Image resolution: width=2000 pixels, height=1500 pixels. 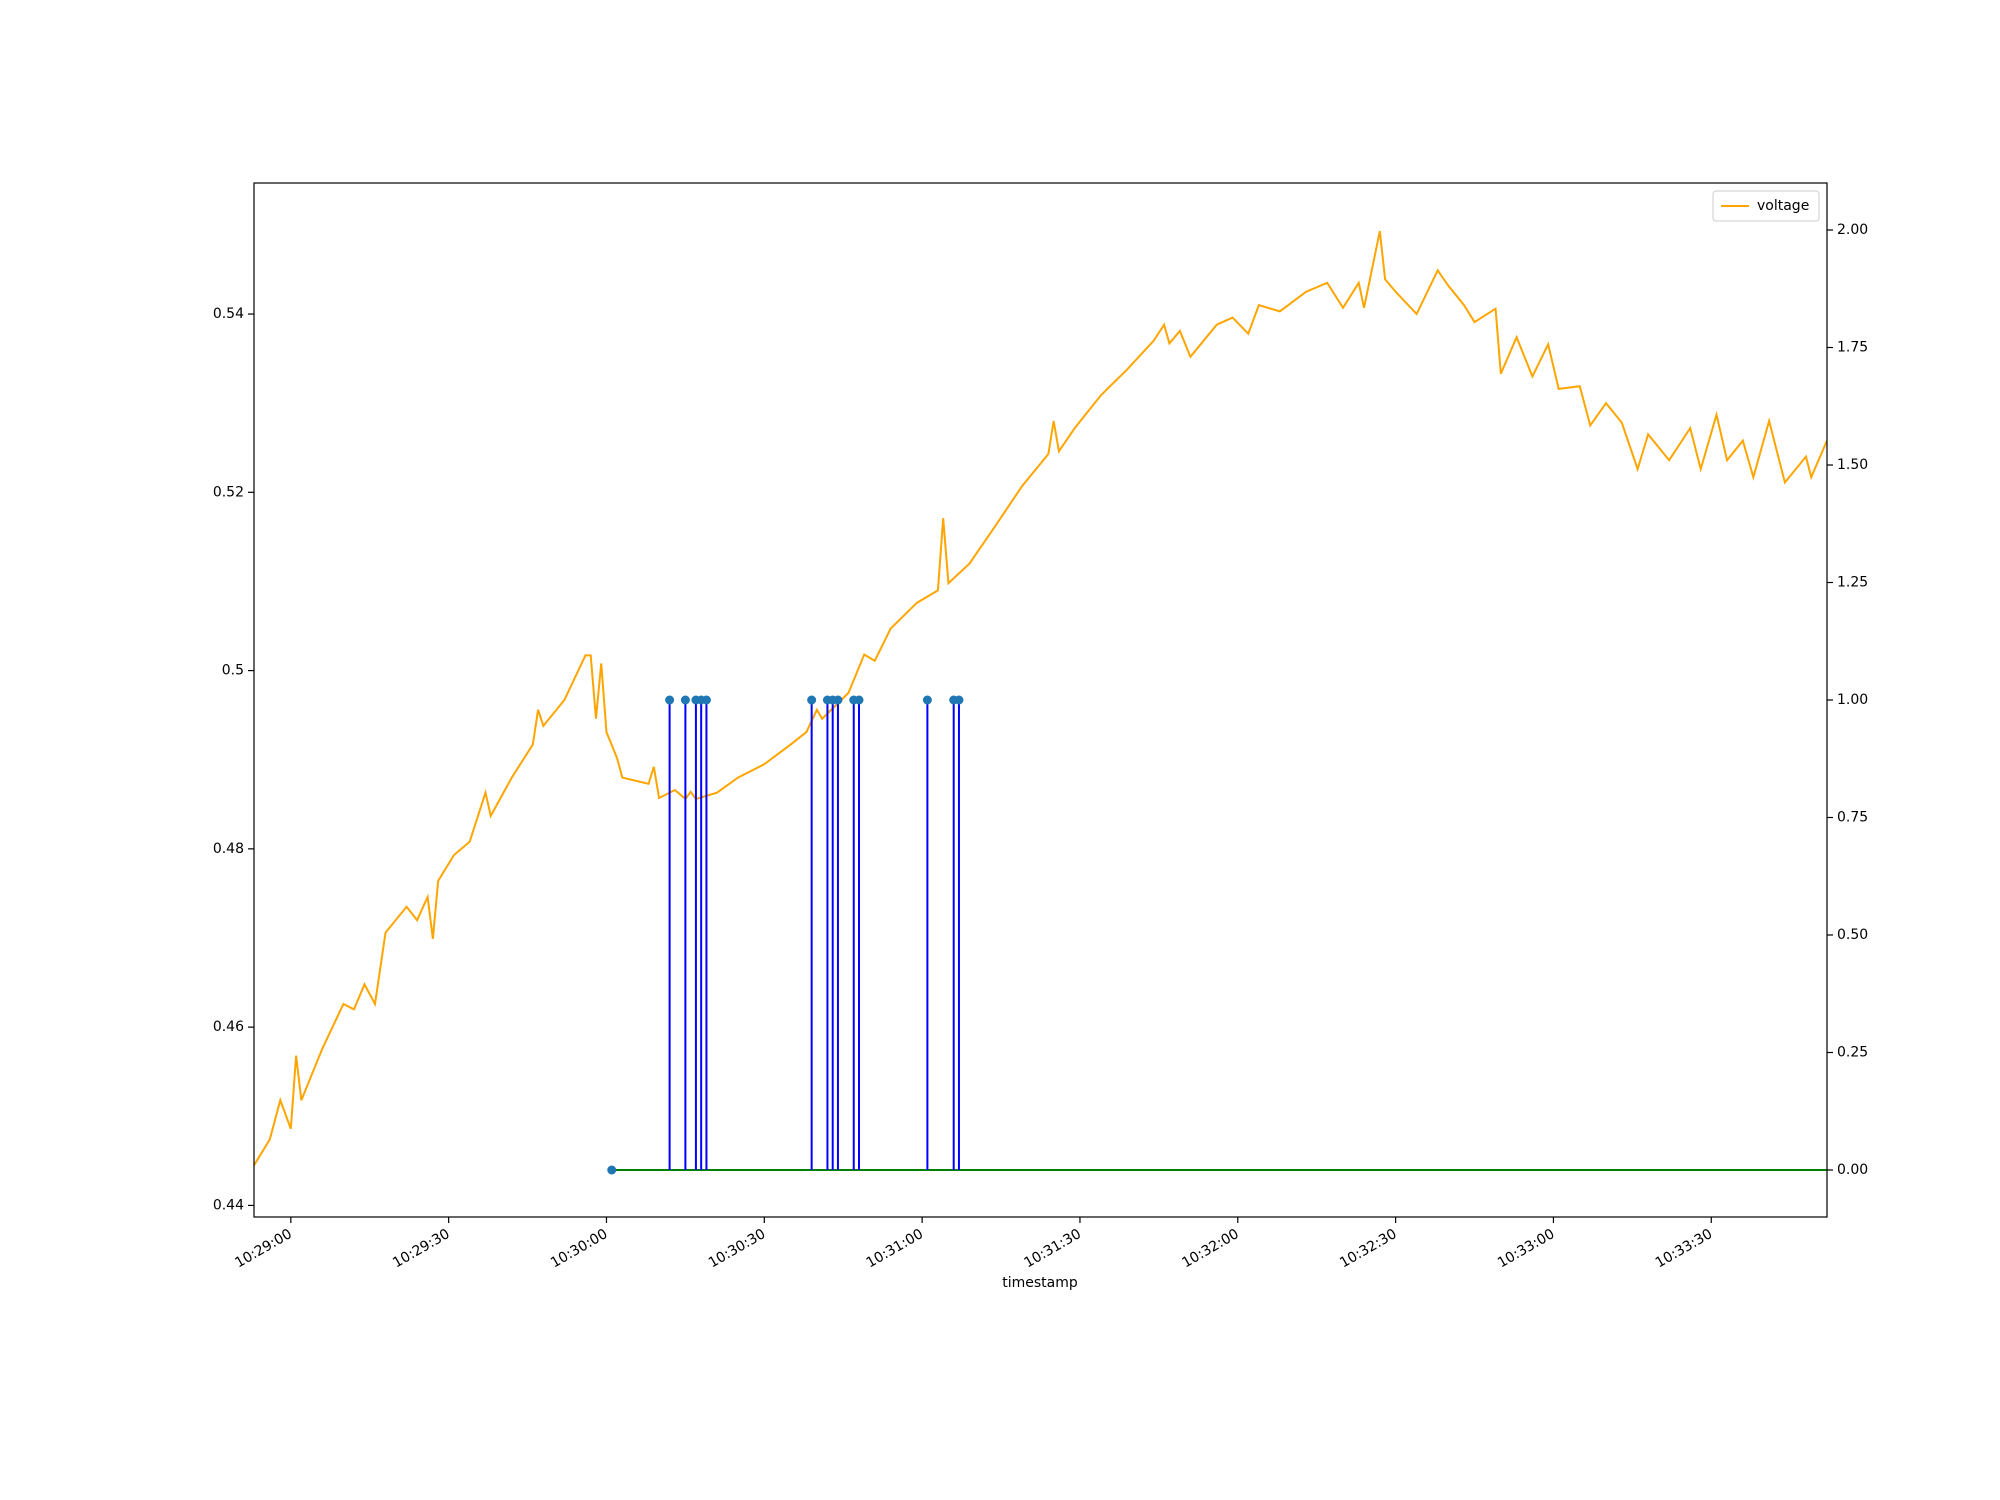 I want to click on y2-tick-label: 2.00, so click(x=1852, y=230).